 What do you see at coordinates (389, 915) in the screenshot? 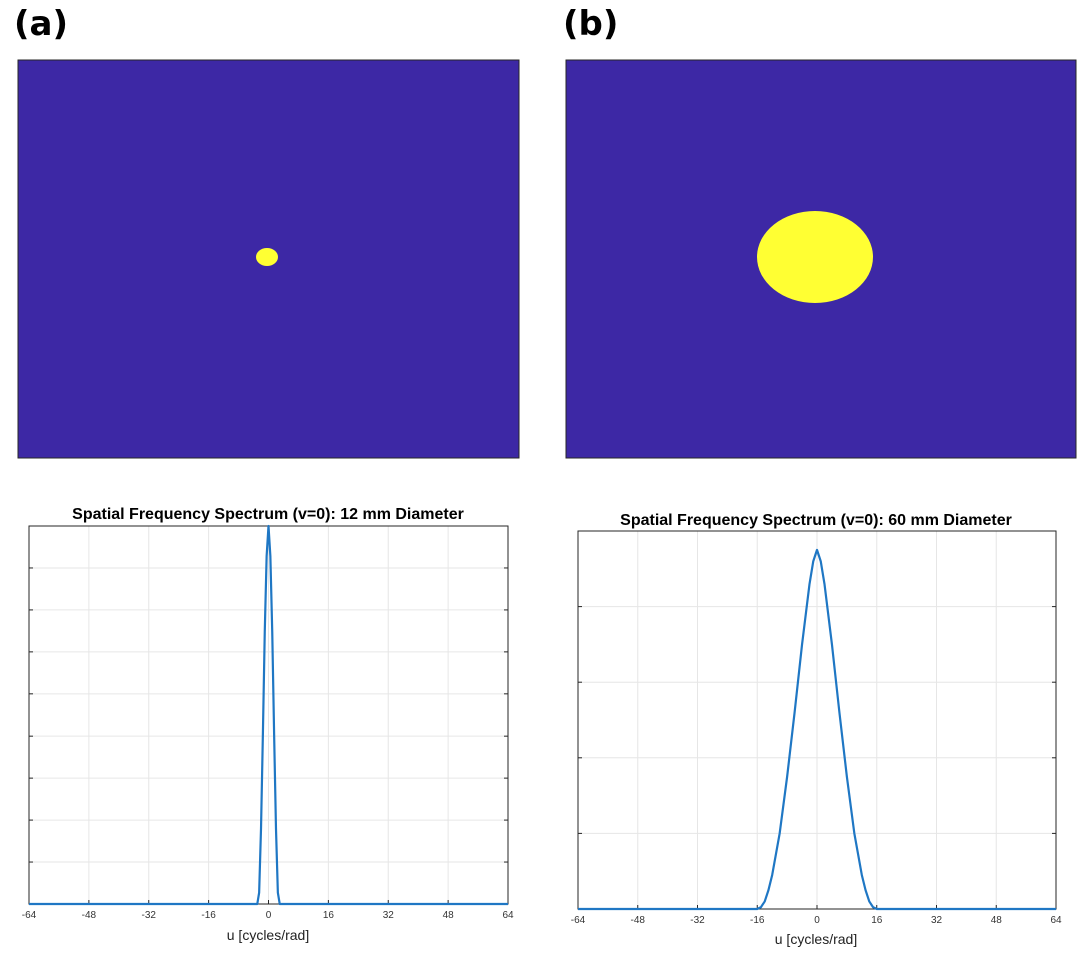
I see `x-tick-label-a: 32` at bounding box center [389, 915].